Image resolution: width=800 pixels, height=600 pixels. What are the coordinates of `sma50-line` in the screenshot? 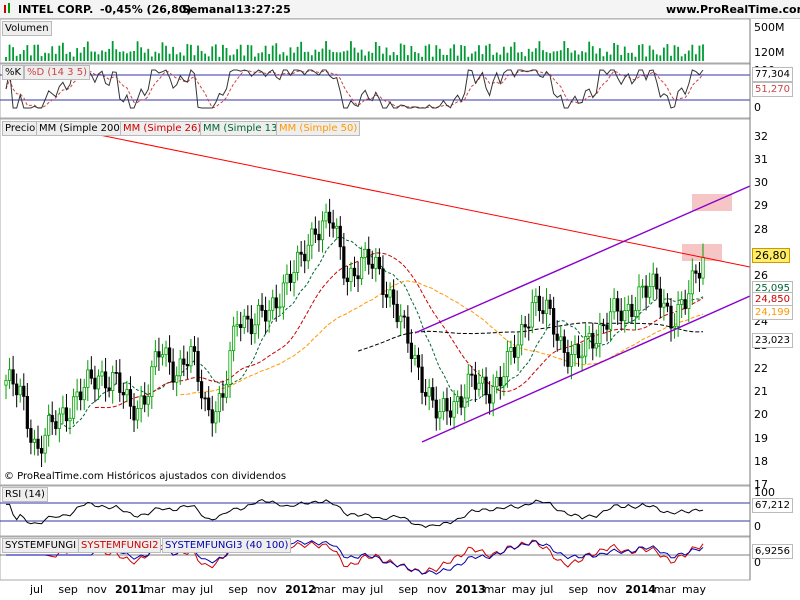 It's located at (442, 338).